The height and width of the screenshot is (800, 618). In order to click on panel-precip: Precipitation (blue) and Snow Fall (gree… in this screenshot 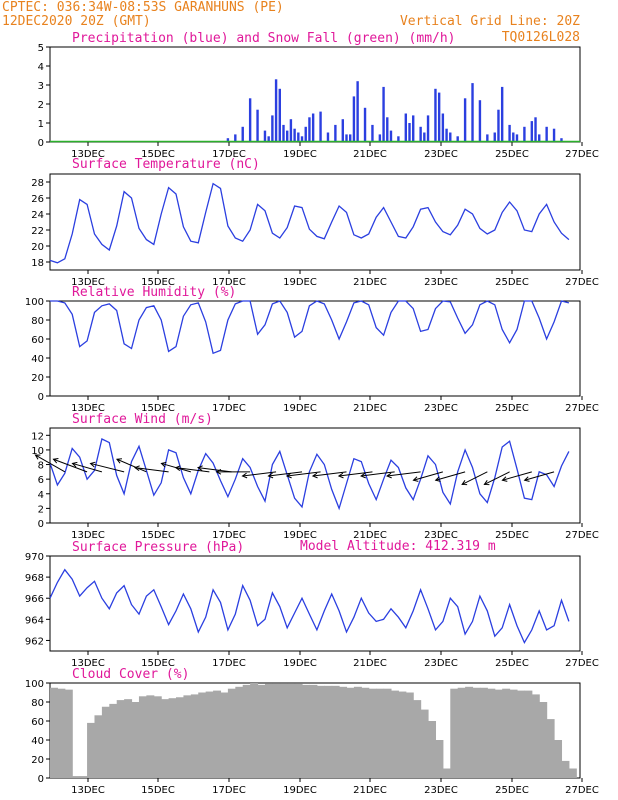, I will do `click(318, 95)`.